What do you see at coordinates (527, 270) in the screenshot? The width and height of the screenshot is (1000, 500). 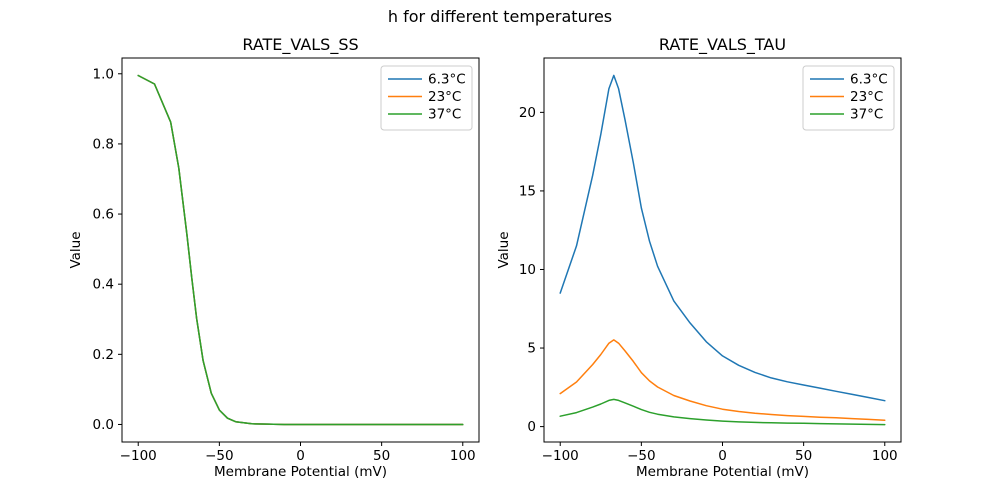 I see `y-tick-label: 10` at bounding box center [527, 270].